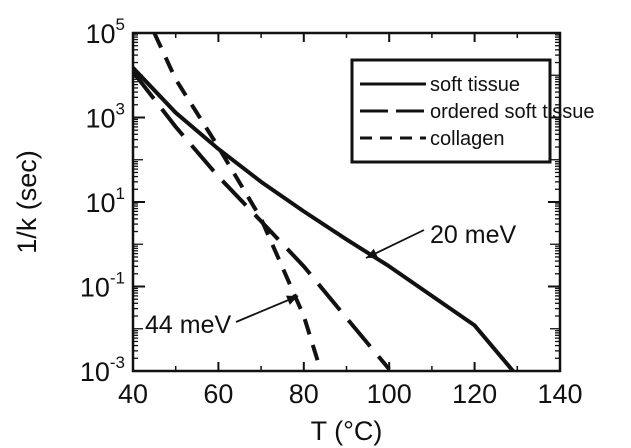 The width and height of the screenshot is (631, 448). I want to click on y-axis-title: 1/k (sec), so click(27, 202).